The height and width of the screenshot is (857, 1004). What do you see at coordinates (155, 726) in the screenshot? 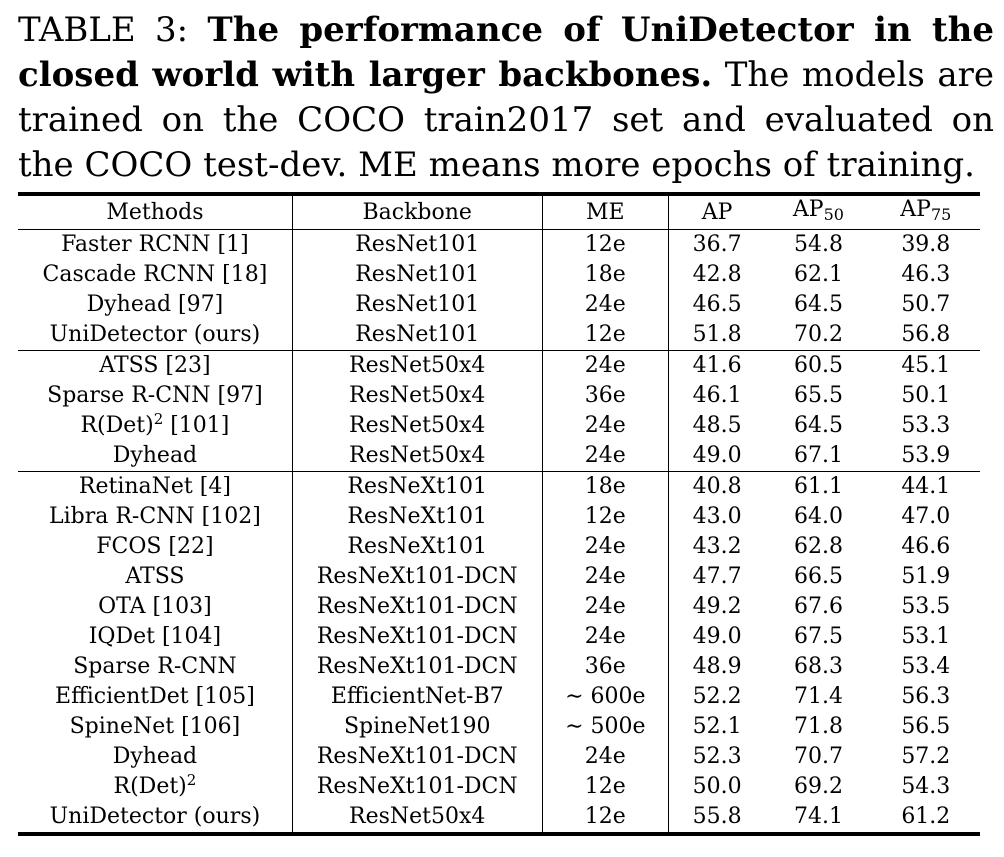
I see `method-name: SpineNet [106]` at bounding box center [155, 726].